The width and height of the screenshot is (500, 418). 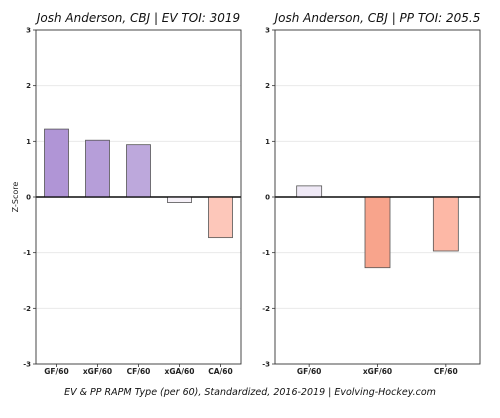 What do you see at coordinates (137, 18) in the screenshot?
I see `chart-title: Josh Anderson, CBJ | EV TOI: 3019` at bounding box center [137, 18].